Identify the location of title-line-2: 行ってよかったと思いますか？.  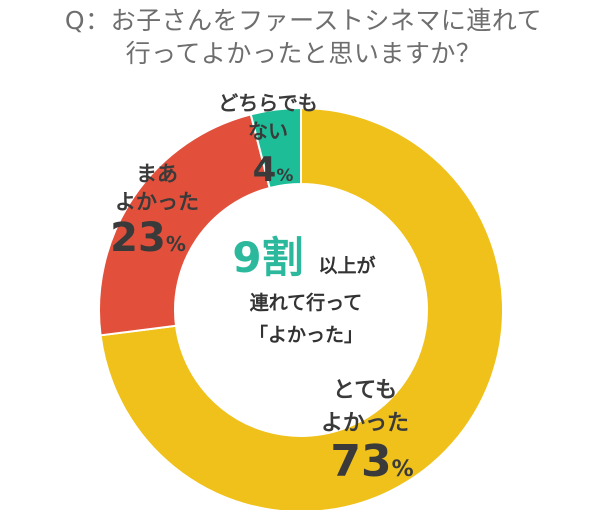
(303, 53).